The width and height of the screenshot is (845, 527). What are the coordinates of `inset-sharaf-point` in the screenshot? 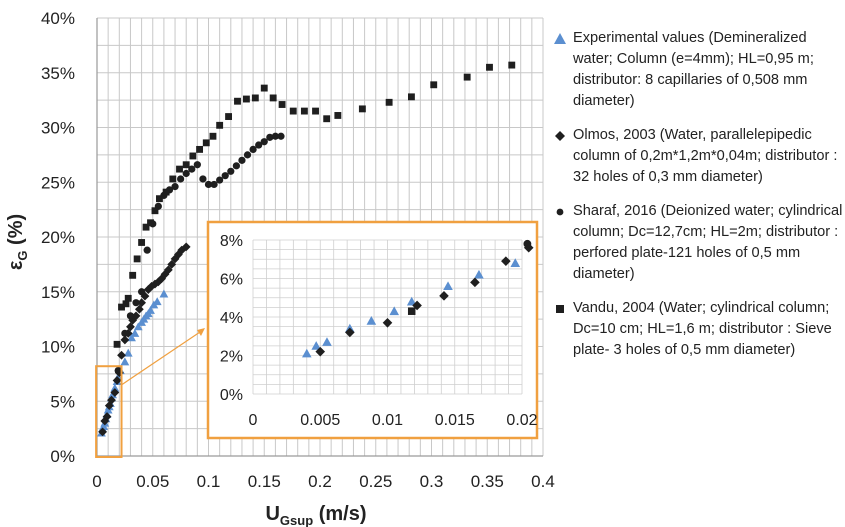 It's located at (527, 243).